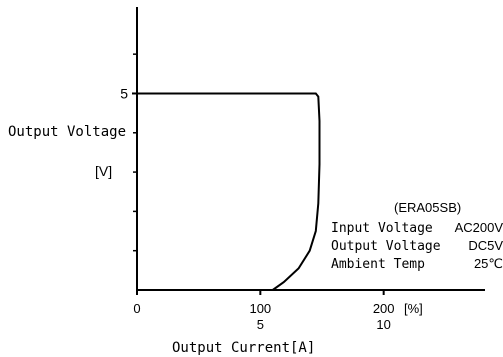 Image resolution: width=503 pixels, height=357 pixels. What do you see at coordinates (384, 308) in the screenshot?
I see `x-tick-label: 200` at bounding box center [384, 308].